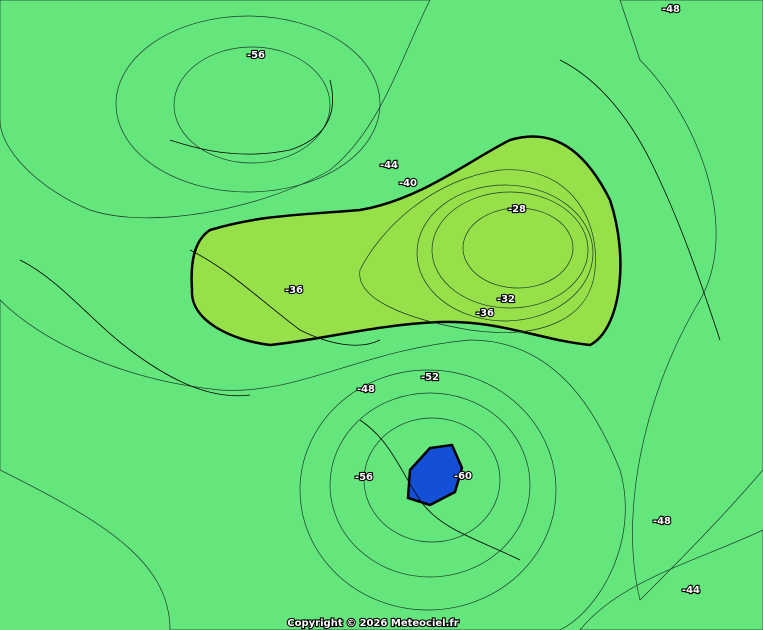 This screenshot has width=763, height=630. Describe the element at coordinates (463, 476) in the screenshot. I see `contour-label: -60` at that location.